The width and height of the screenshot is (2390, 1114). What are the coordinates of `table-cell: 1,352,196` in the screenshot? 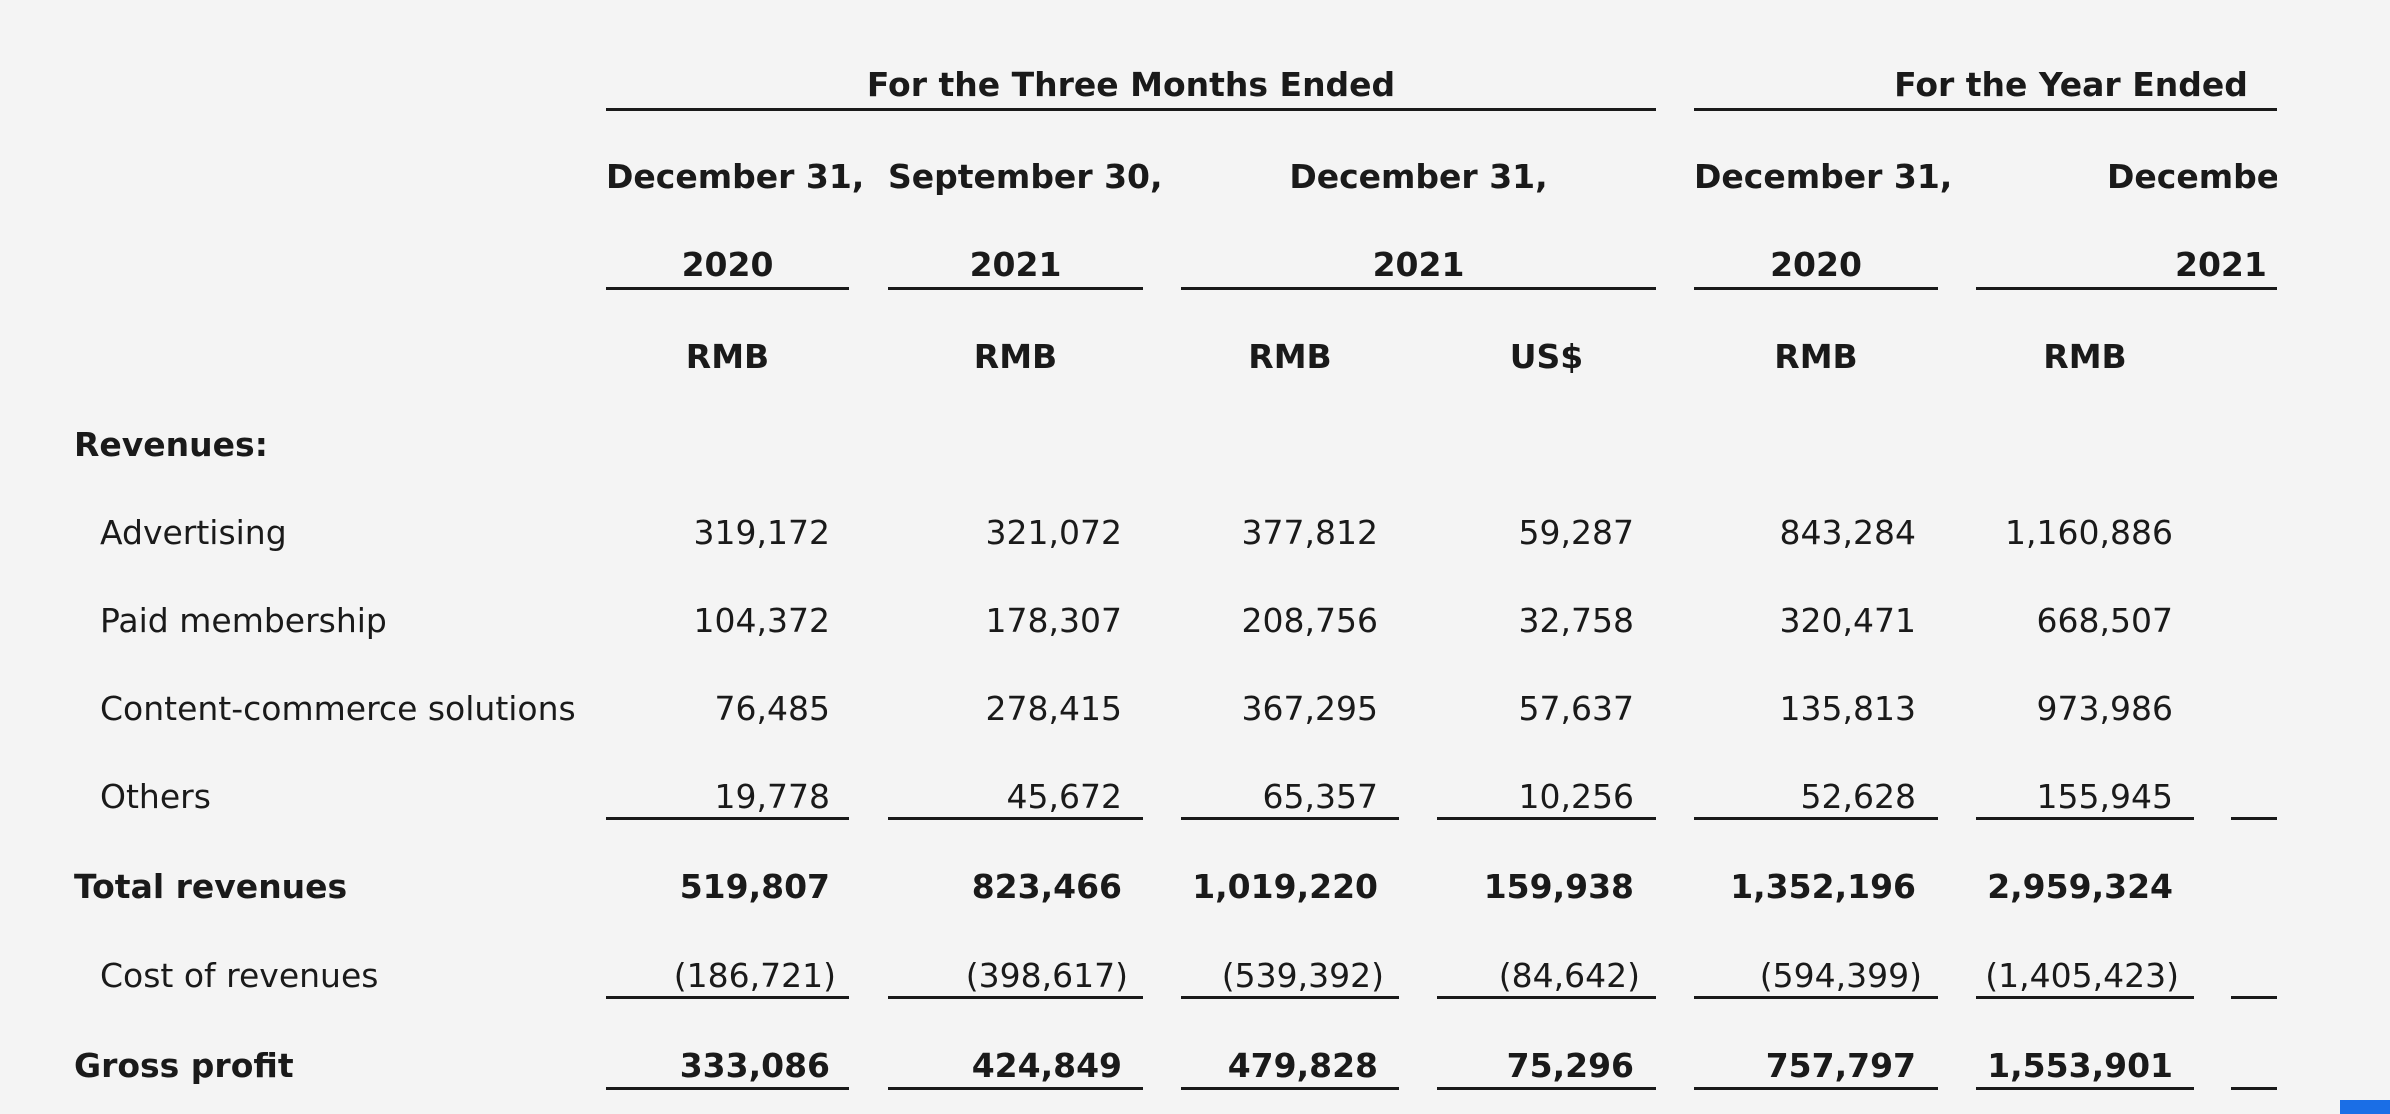 It's located at (1823, 886).